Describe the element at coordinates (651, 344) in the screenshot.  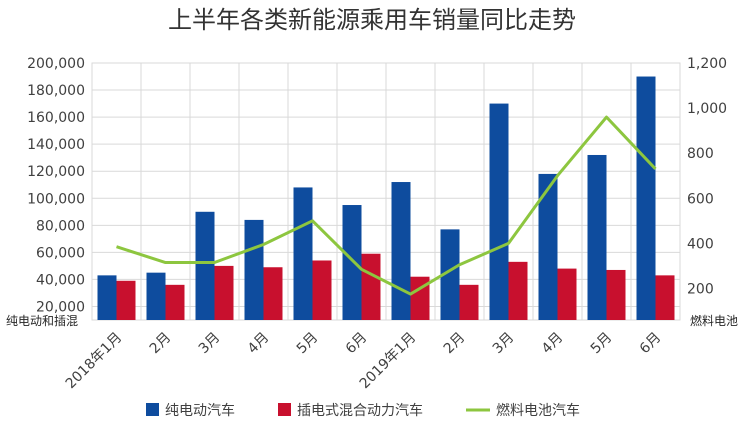
I see `category-label-11: 6月` at that location.